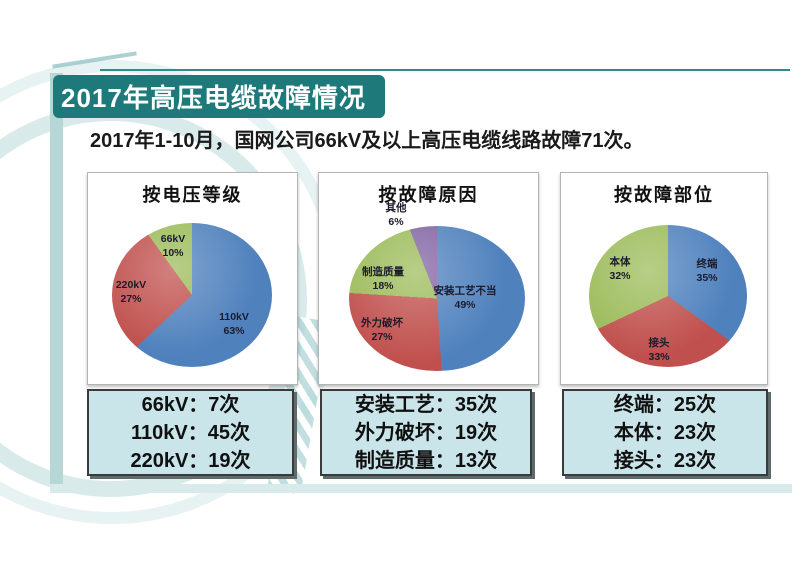  I want to click on summary-box-location: 终端：25次 本体：23次 接头：23次, so click(665, 432).